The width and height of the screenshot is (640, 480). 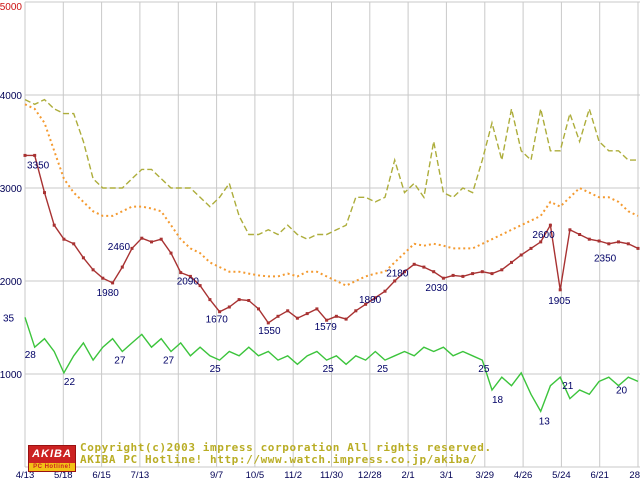 I want to click on point-label-2030: 2030, so click(x=436, y=288).